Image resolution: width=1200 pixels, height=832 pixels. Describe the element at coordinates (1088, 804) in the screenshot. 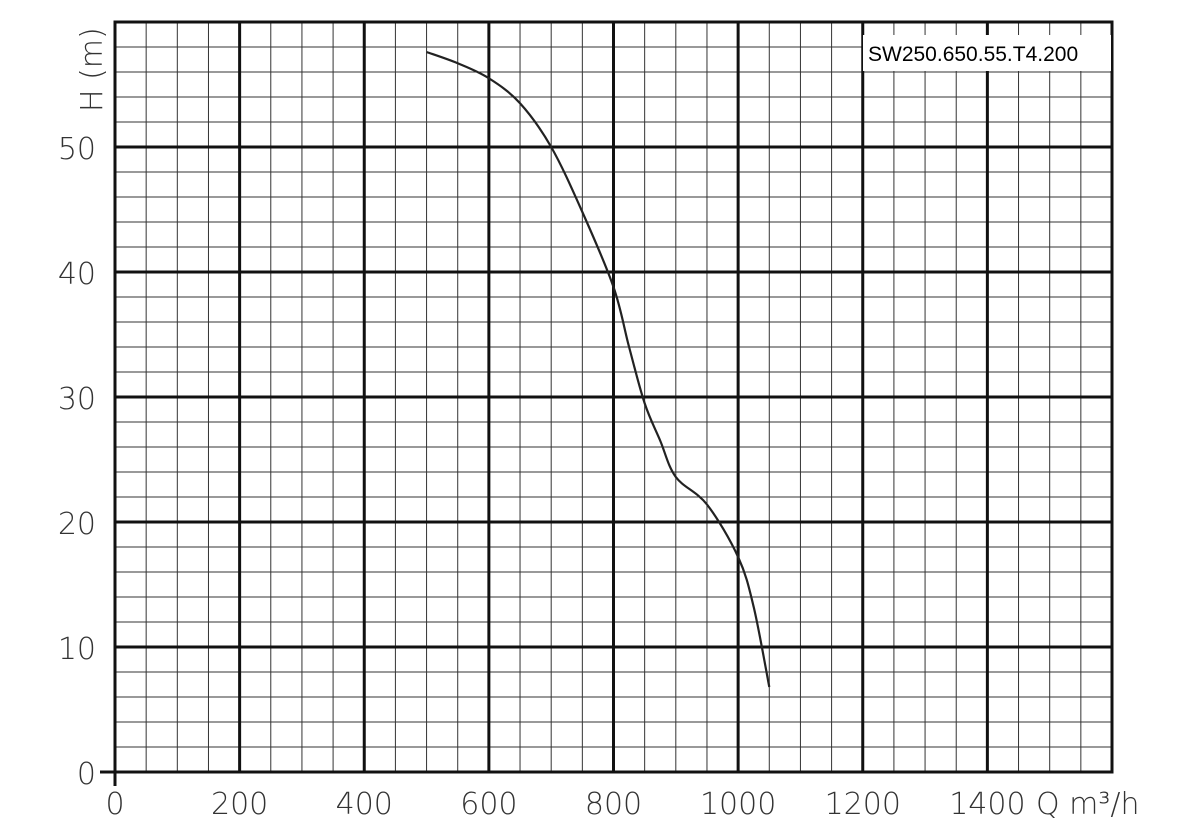

I see `x-axis-label: Q m³/h` at that location.